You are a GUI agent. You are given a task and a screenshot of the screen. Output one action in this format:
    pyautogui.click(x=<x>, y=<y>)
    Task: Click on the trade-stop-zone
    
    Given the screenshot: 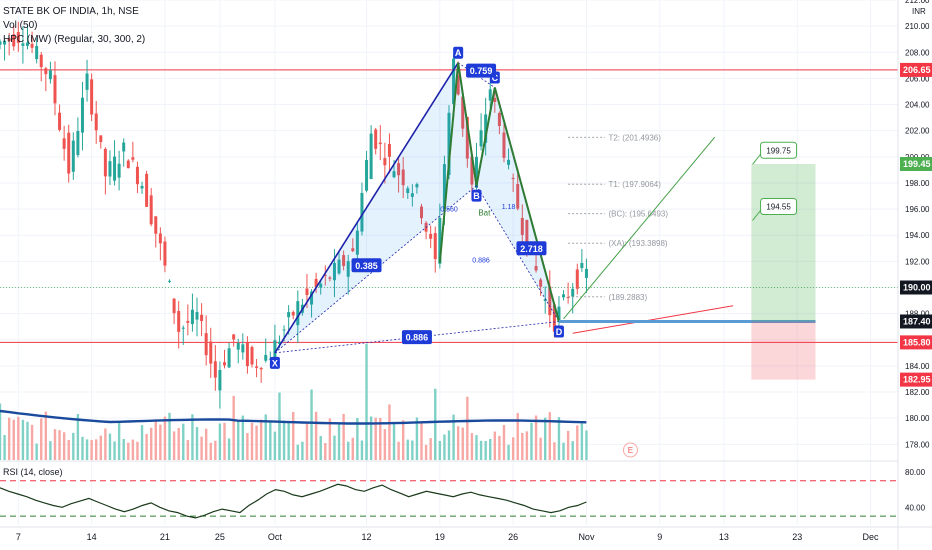 What is the action you would take?
    pyautogui.click(x=783, y=350)
    